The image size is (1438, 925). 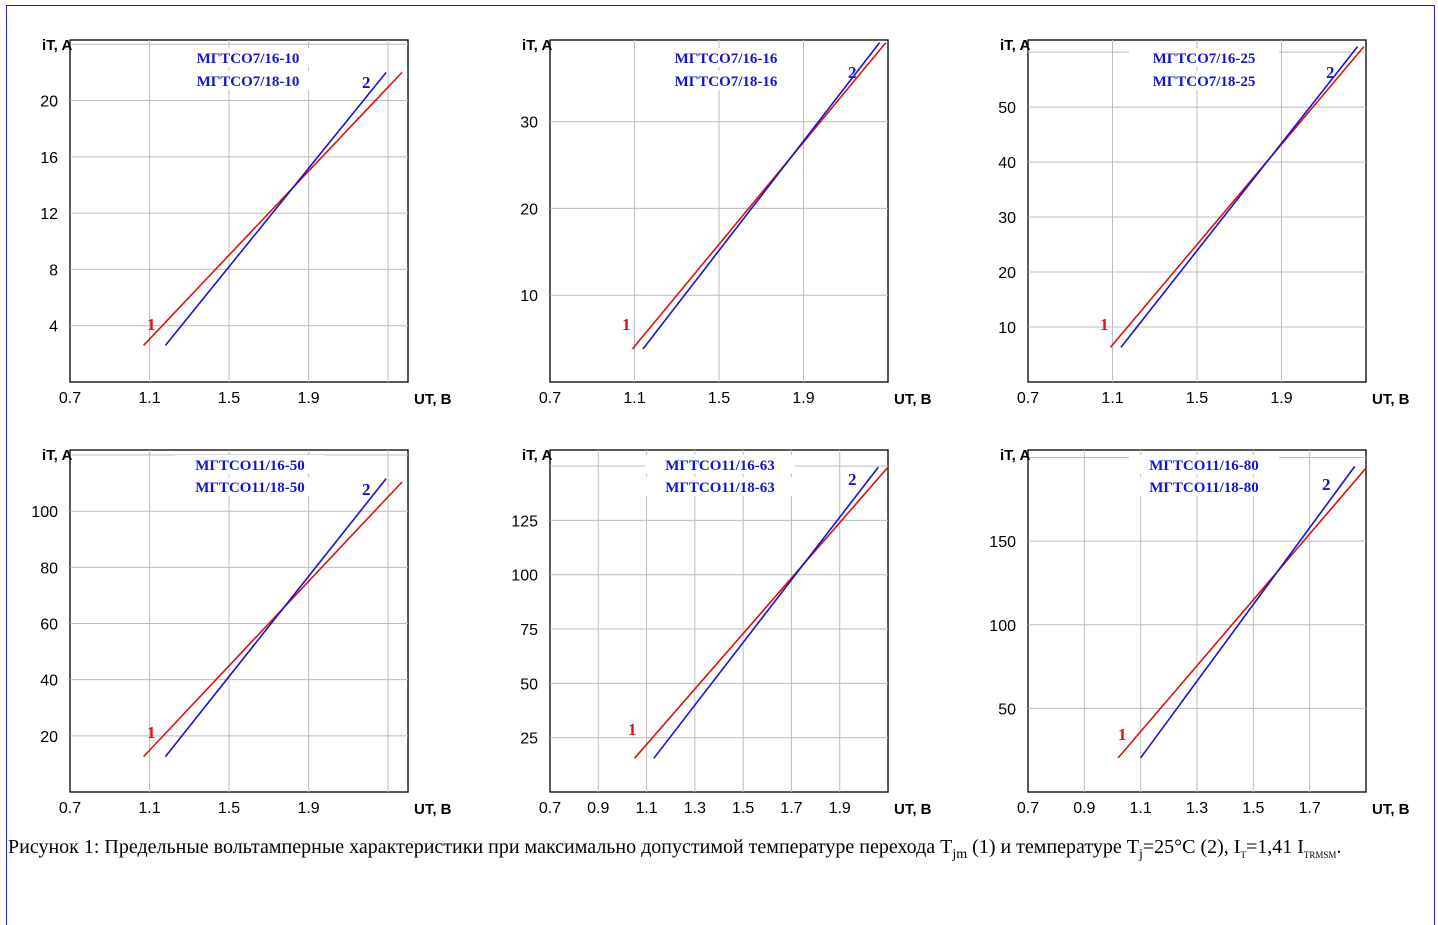 I want to click on y-tick-label: 75, so click(x=529, y=630).